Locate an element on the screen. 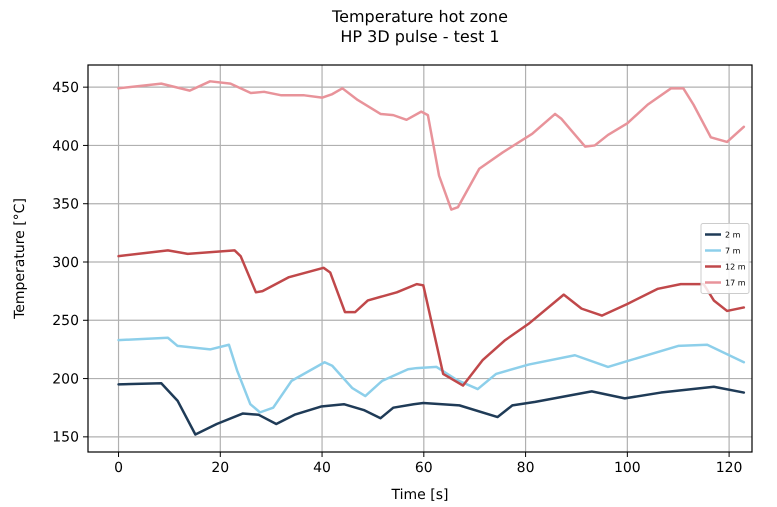  x-tick-label: 40 is located at coordinates (322, 468).